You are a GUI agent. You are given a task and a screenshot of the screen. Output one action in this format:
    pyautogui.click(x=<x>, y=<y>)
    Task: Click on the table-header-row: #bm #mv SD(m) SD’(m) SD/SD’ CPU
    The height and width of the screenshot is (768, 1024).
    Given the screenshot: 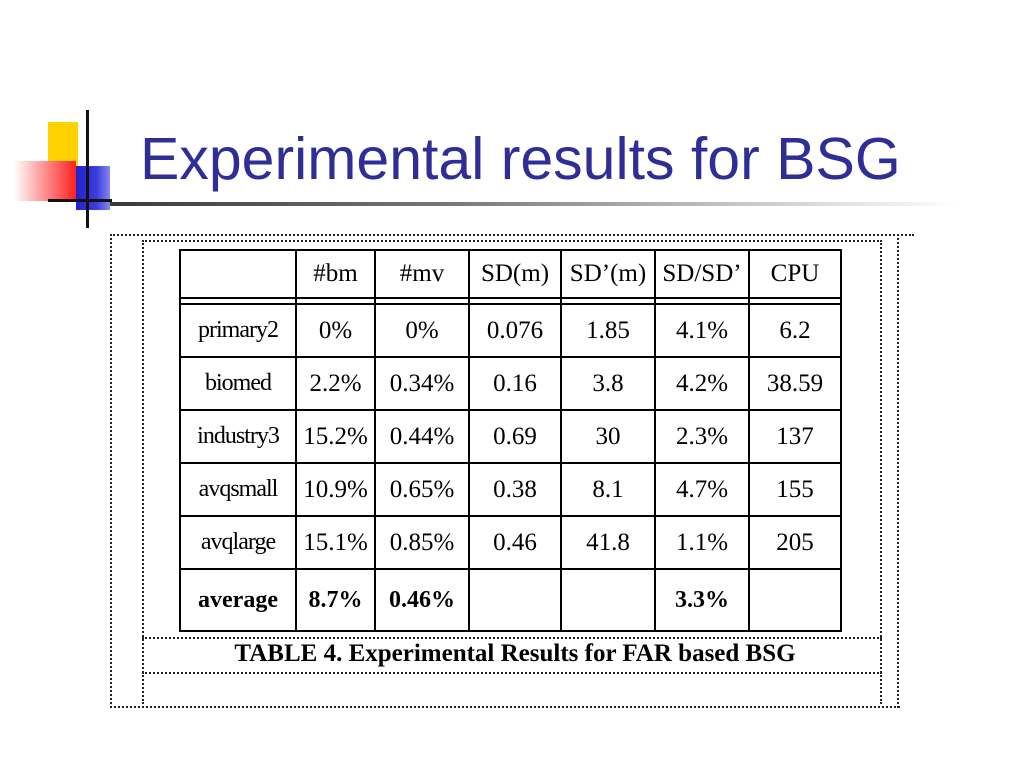 What is the action you would take?
    pyautogui.click(x=510, y=274)
    